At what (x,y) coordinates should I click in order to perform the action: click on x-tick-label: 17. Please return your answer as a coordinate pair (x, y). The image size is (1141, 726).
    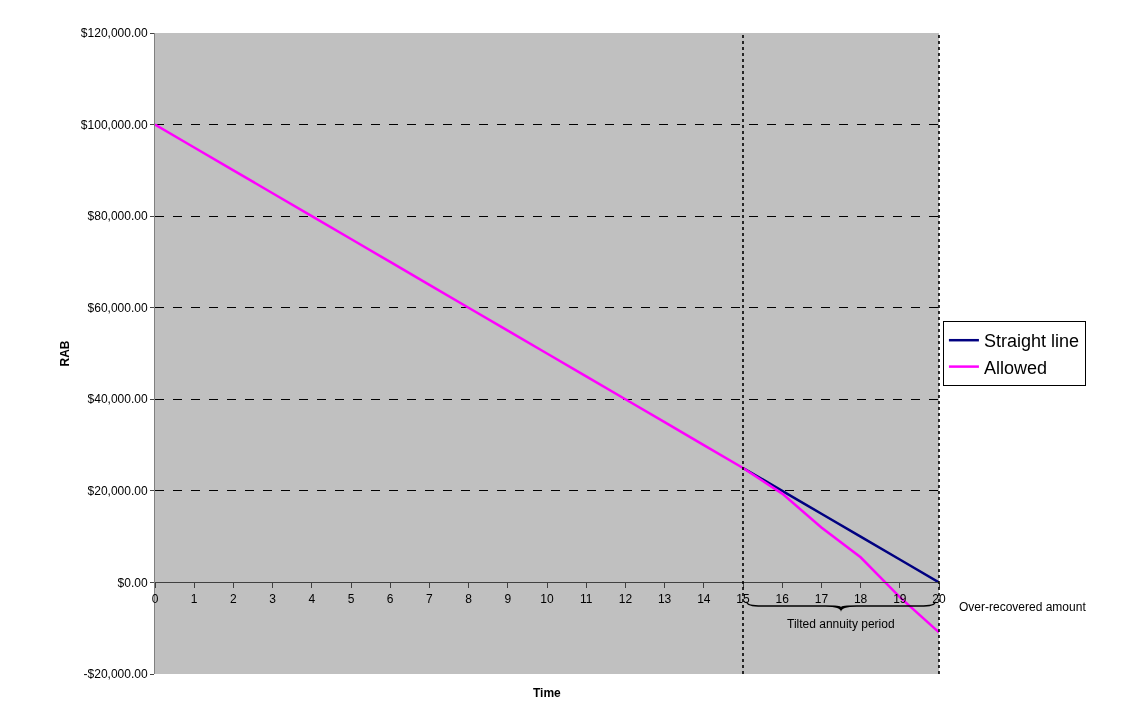
    Looking at the image, I should click on (821, 598).